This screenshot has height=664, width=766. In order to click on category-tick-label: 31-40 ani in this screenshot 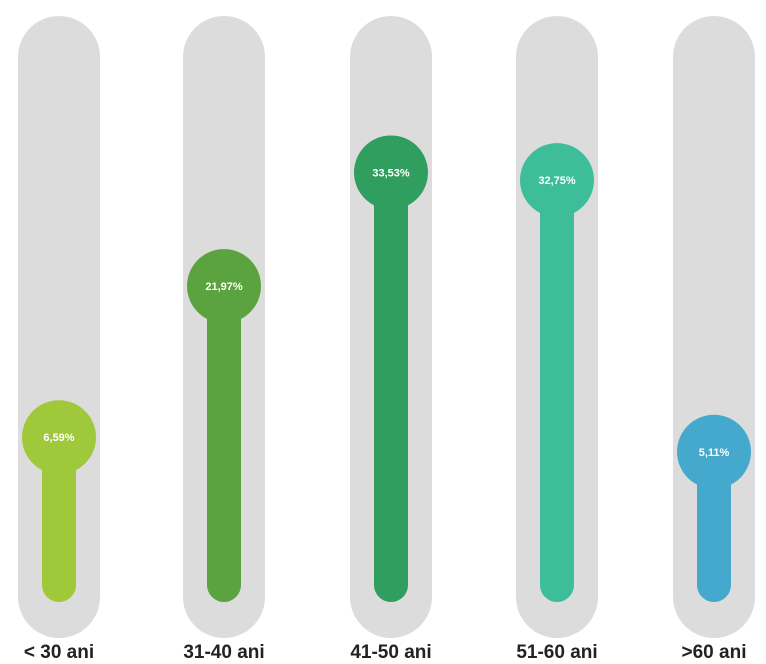, I will do `click(223, 652)`.